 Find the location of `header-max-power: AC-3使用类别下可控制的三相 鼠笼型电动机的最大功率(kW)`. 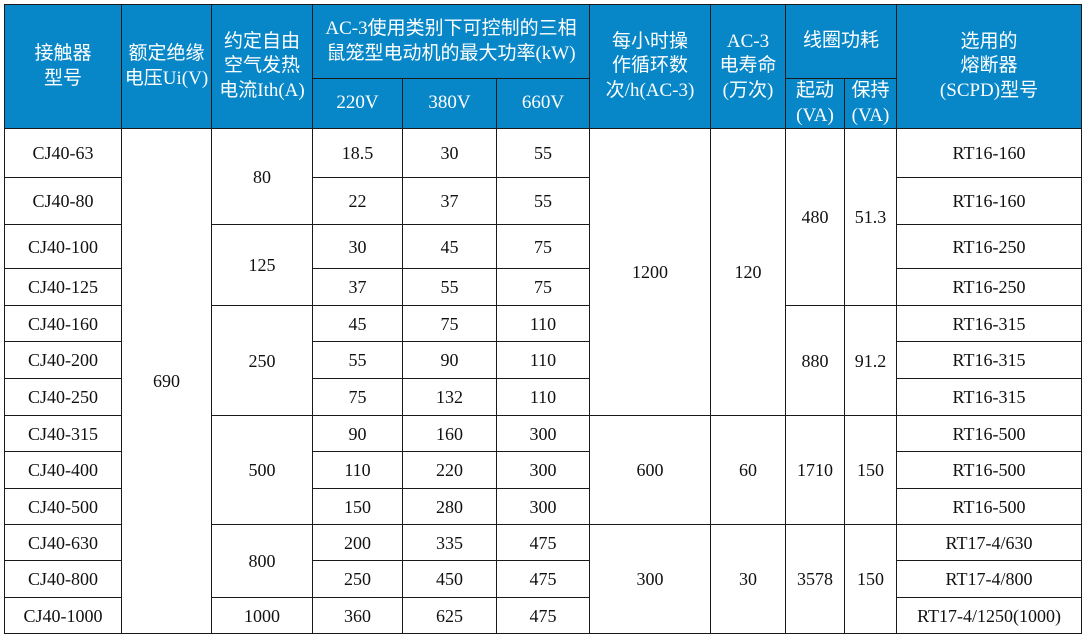

header-max-power: AC-3使用类别下可控制的三相 鼠笼型电动机的最大功率(kW) is located at coordinates (451, 41).